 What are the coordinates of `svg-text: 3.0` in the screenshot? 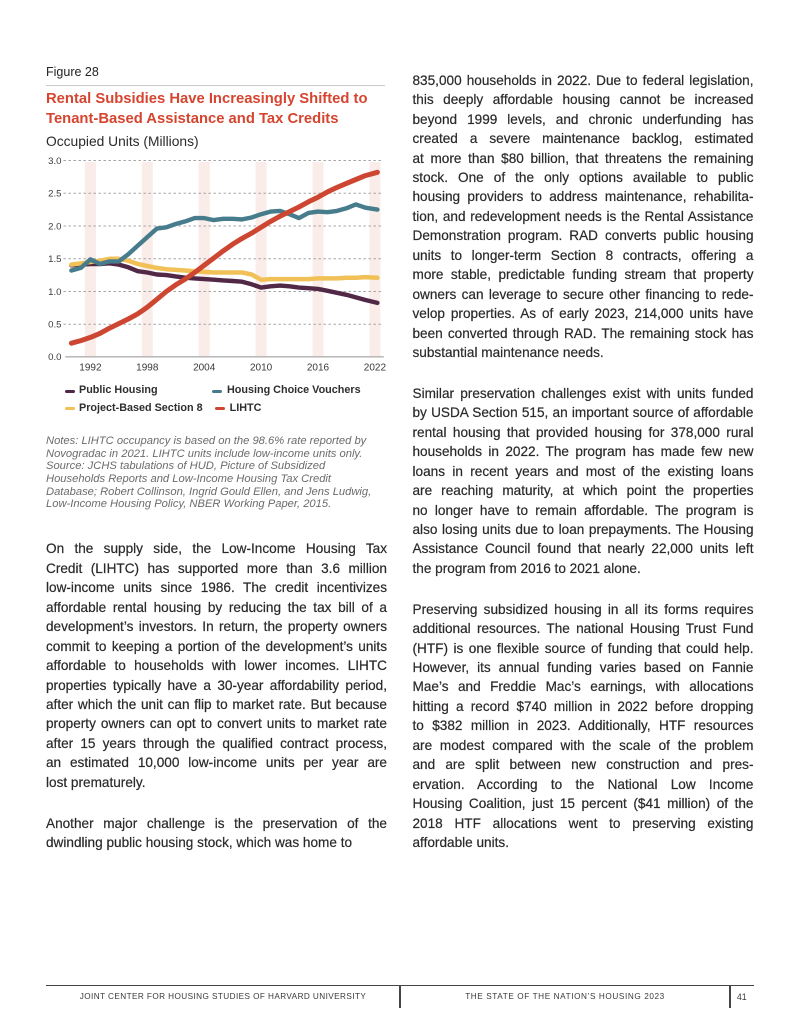 It's located at (54, 161).